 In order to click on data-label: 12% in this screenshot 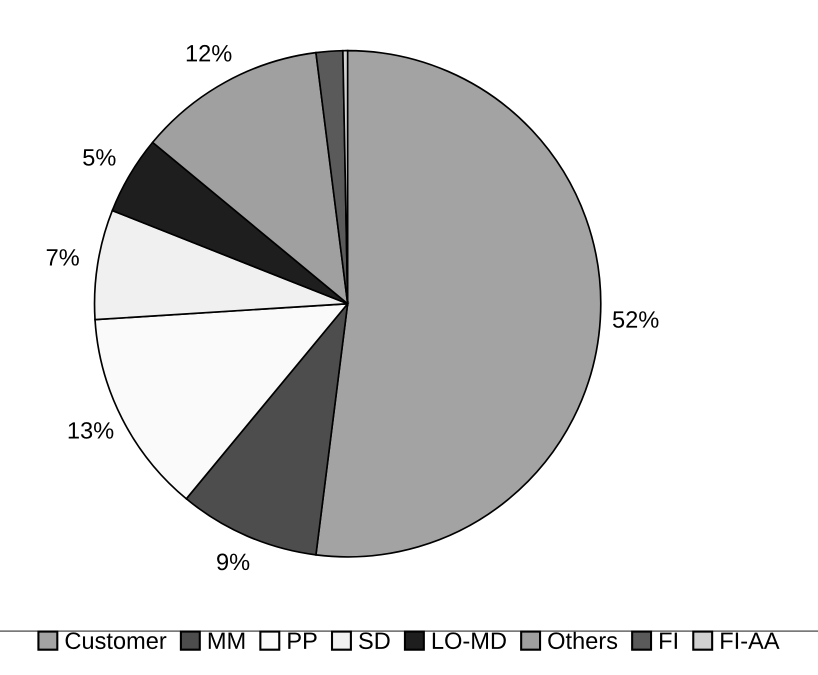, I will do `click(209, 53)`.